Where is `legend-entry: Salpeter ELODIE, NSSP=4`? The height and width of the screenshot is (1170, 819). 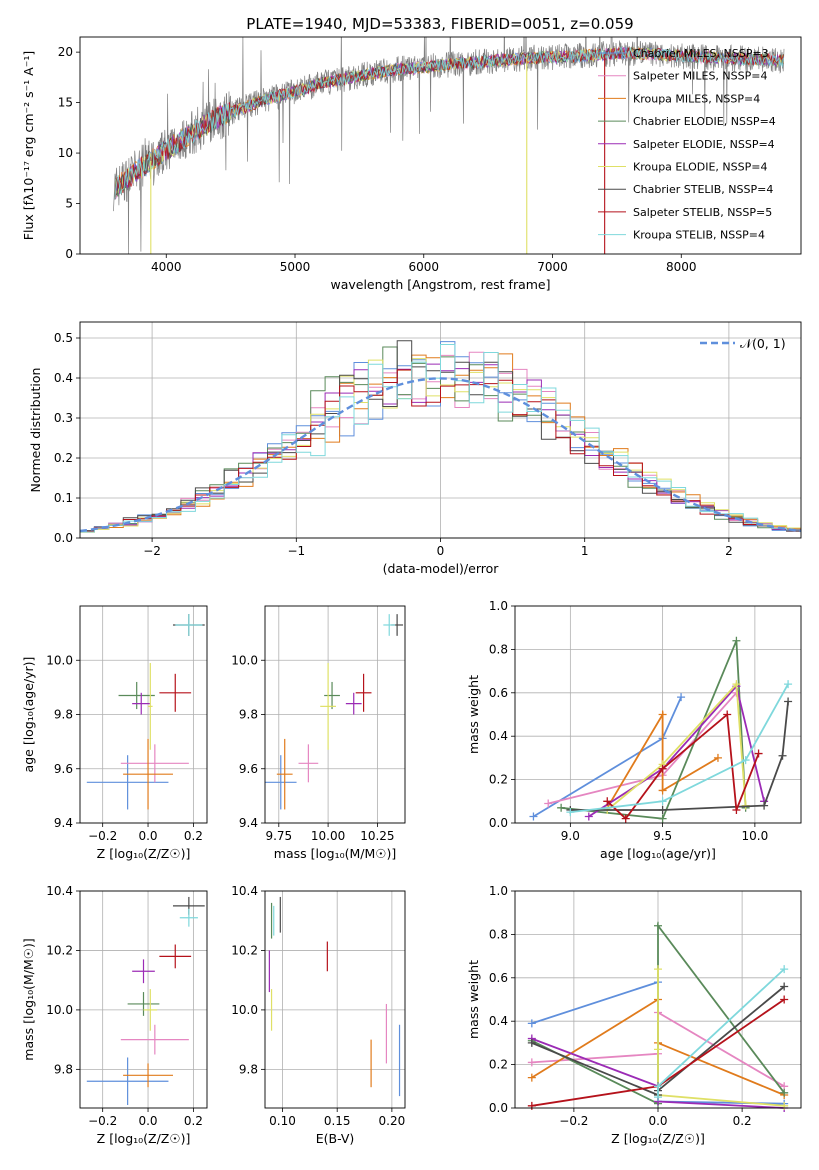
legend-entry: Salpeter ELODIE, NSSP=4 is located at coordinates (704, 144).